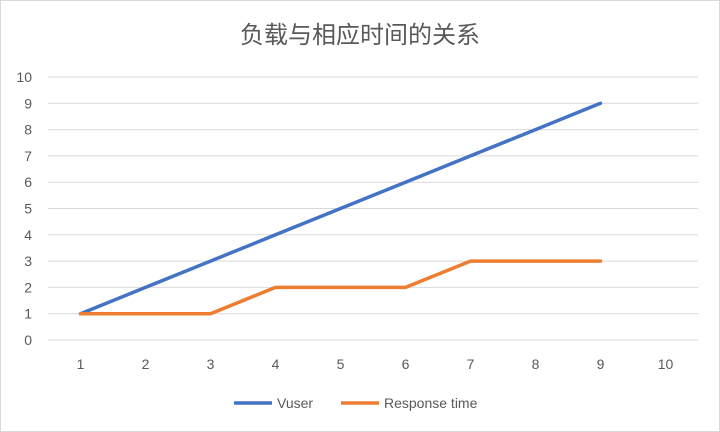  What do you see at coordinates (406, 364) in the screenshot?
I see `x-tick-label: 6` at bounding box center [406, 364].